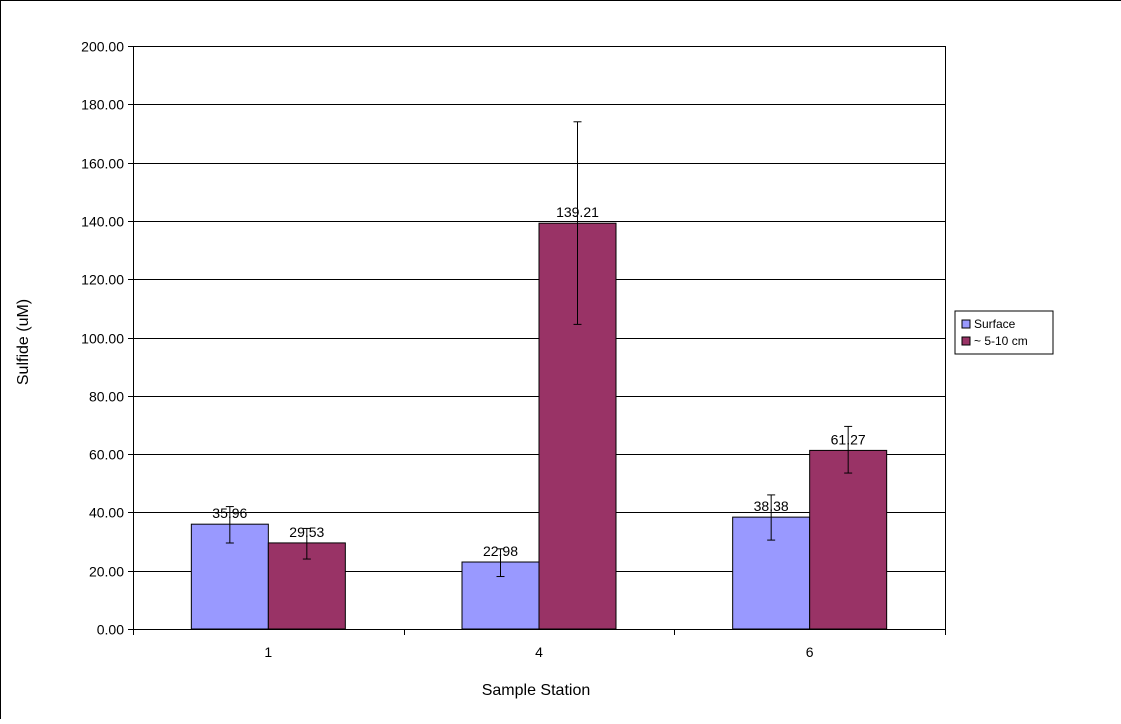 Image resolution: width=1121 pixels, height=724 pixels. Describe the element at coordinates (536, 690) in the screenshot. I see `x-axis-title: Sample Station` at that location.